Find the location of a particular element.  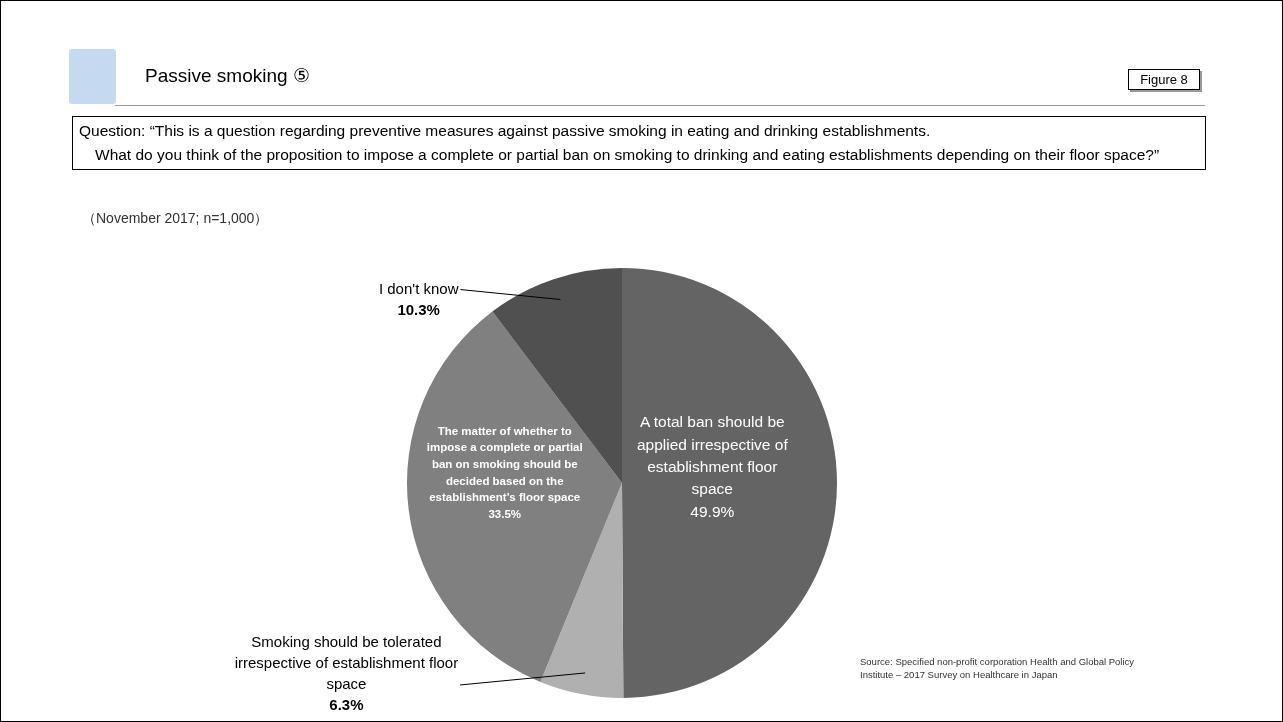

slice-label: A total ban should be applied irrespective of establishment floor space is located at coordinates (712, 455).